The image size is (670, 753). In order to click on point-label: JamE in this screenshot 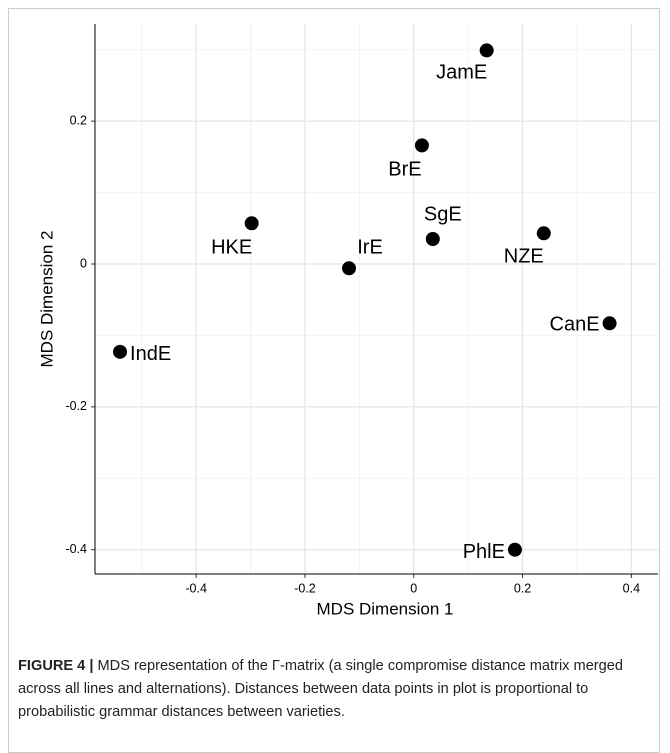, I will do `click(461, 73)`.